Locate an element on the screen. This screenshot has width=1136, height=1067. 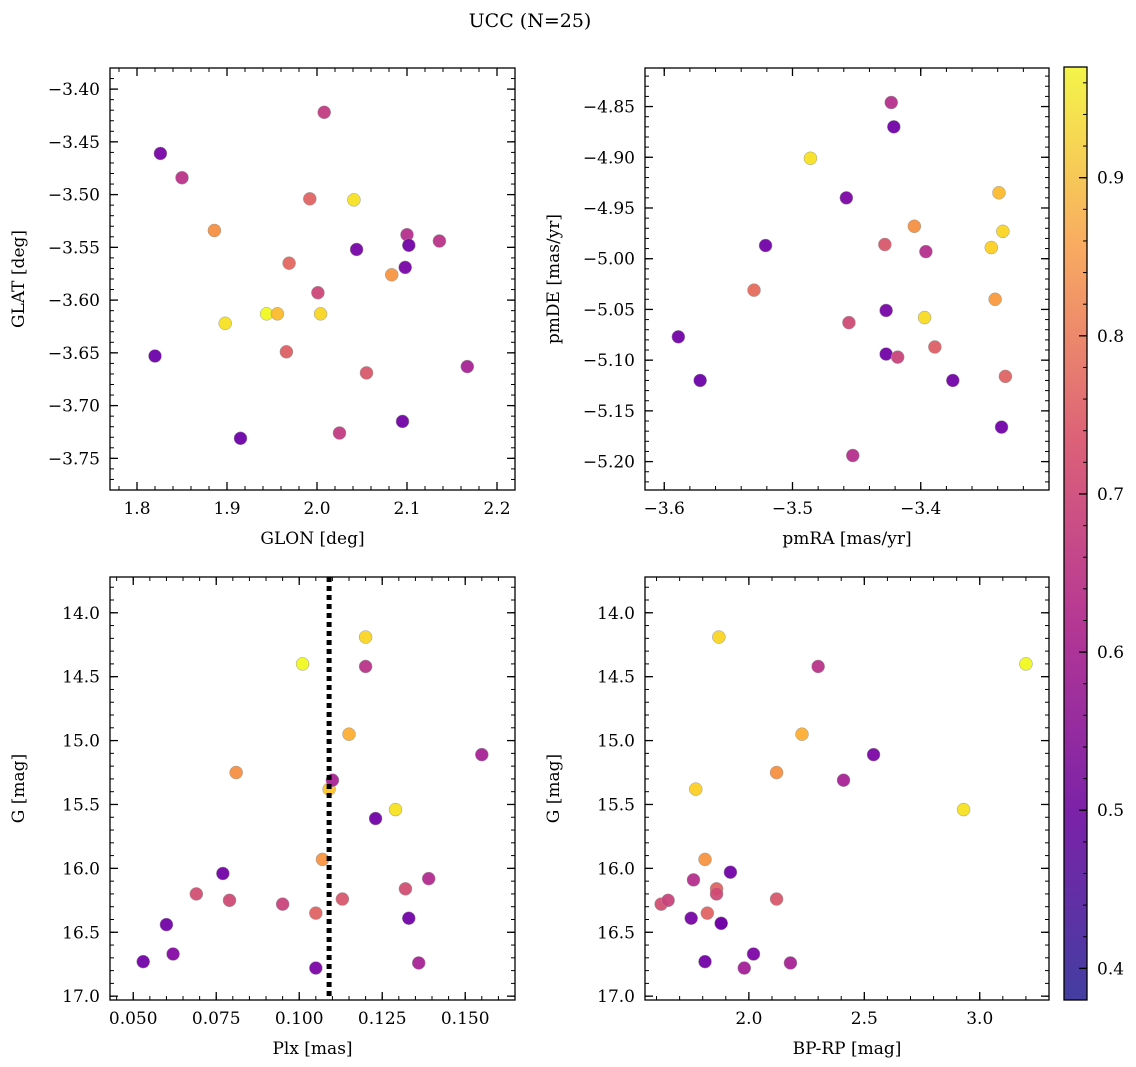
x-tick-label: 2.5 is located at coordinates (864, 1019).